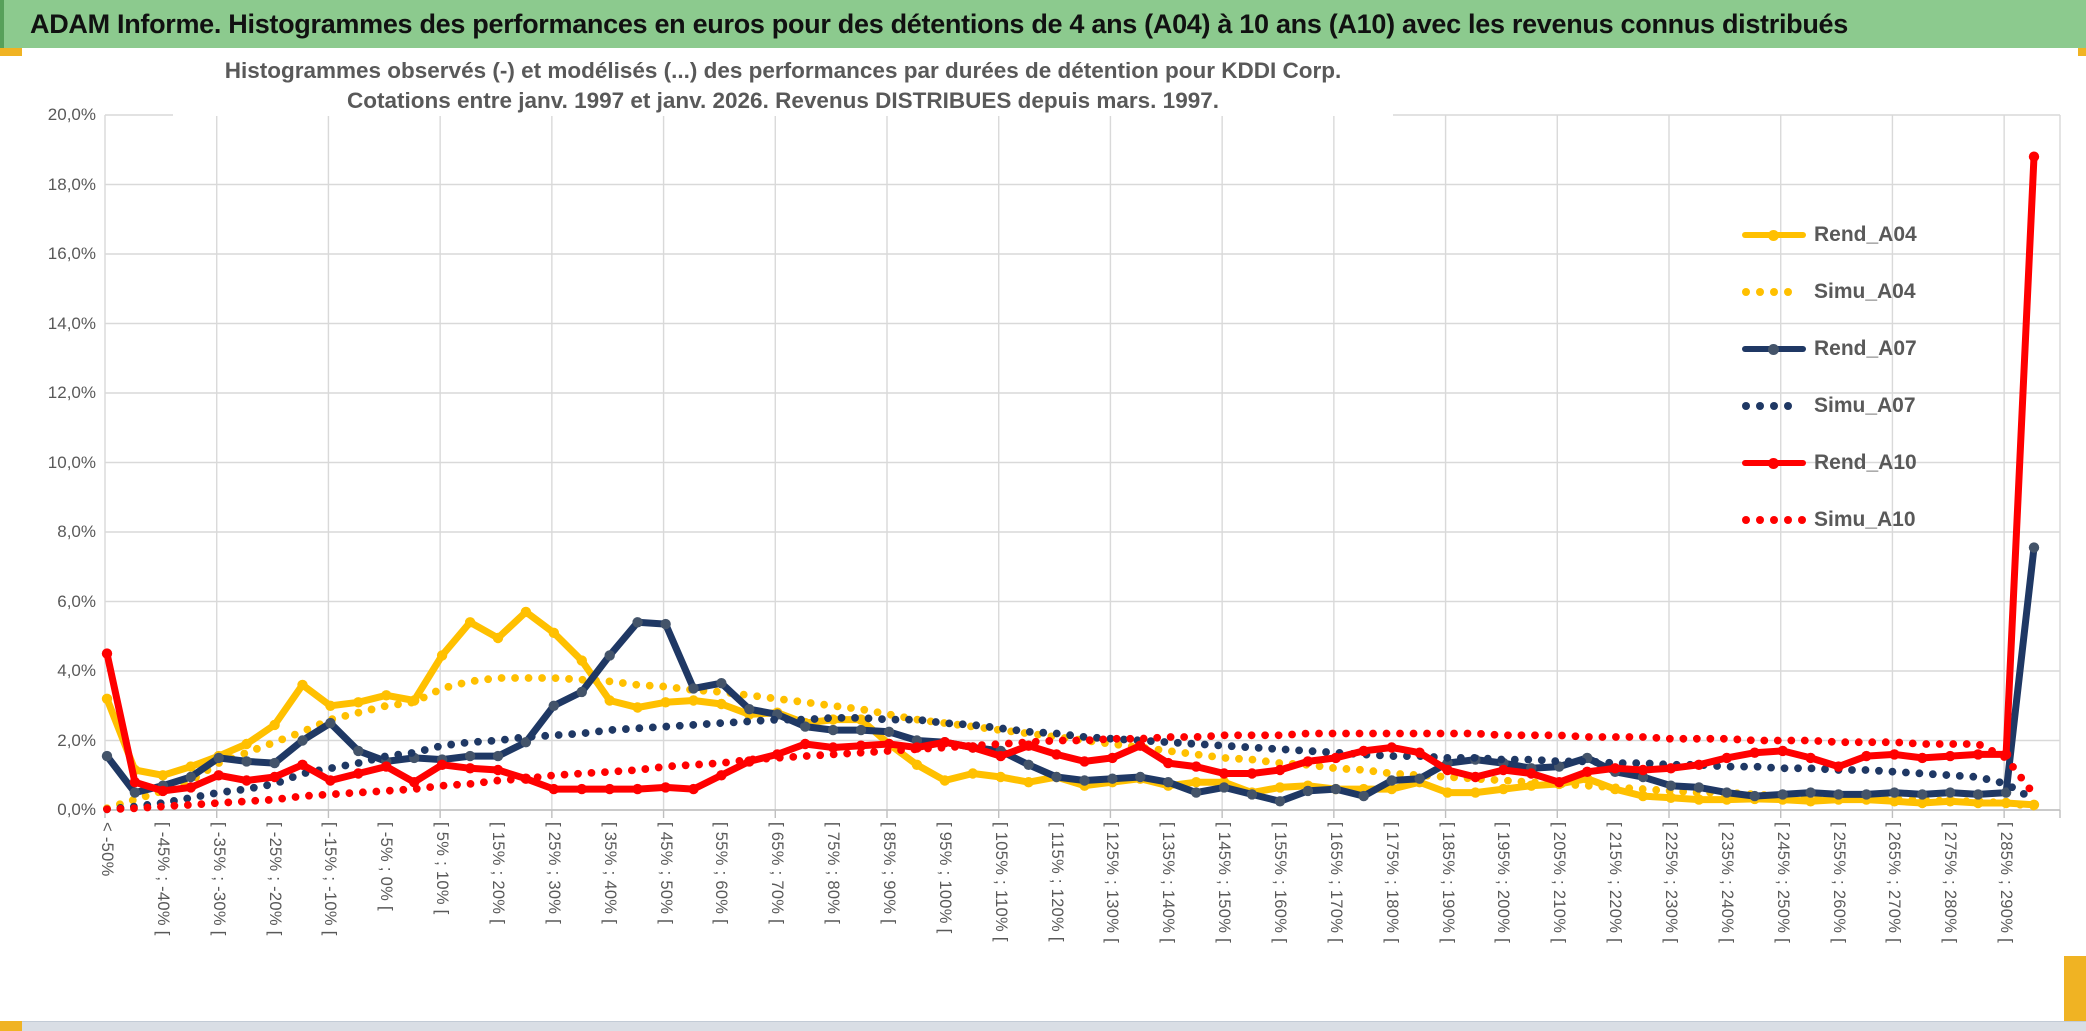 The width and height of the screenshot is (2086, 1031). Describe the element at coordinates (11, 52) in the screenshot. I see `gold-accent-top-left` at that location.